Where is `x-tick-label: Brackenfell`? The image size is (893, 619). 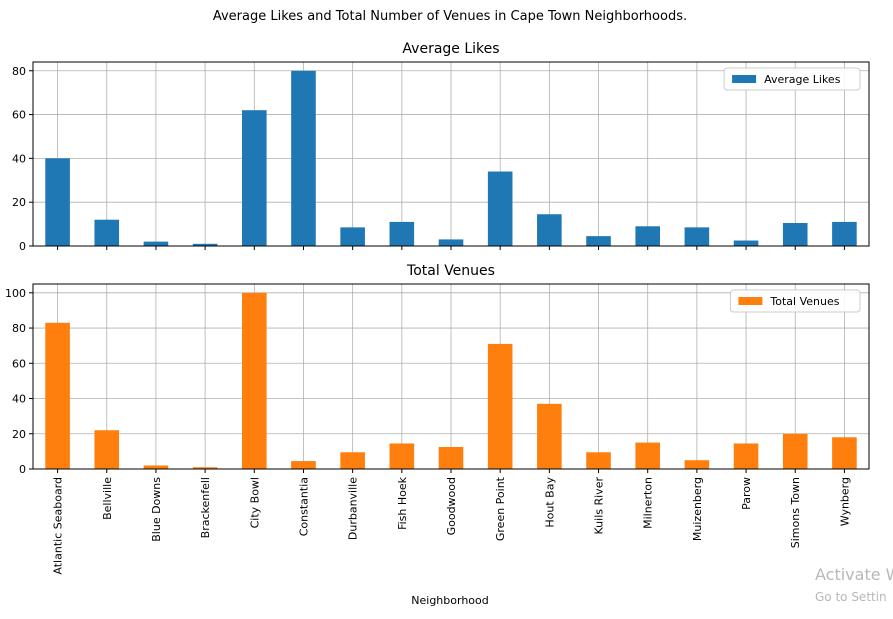
x-tick-label: Brackenfell is located at coordinates (205, 507).